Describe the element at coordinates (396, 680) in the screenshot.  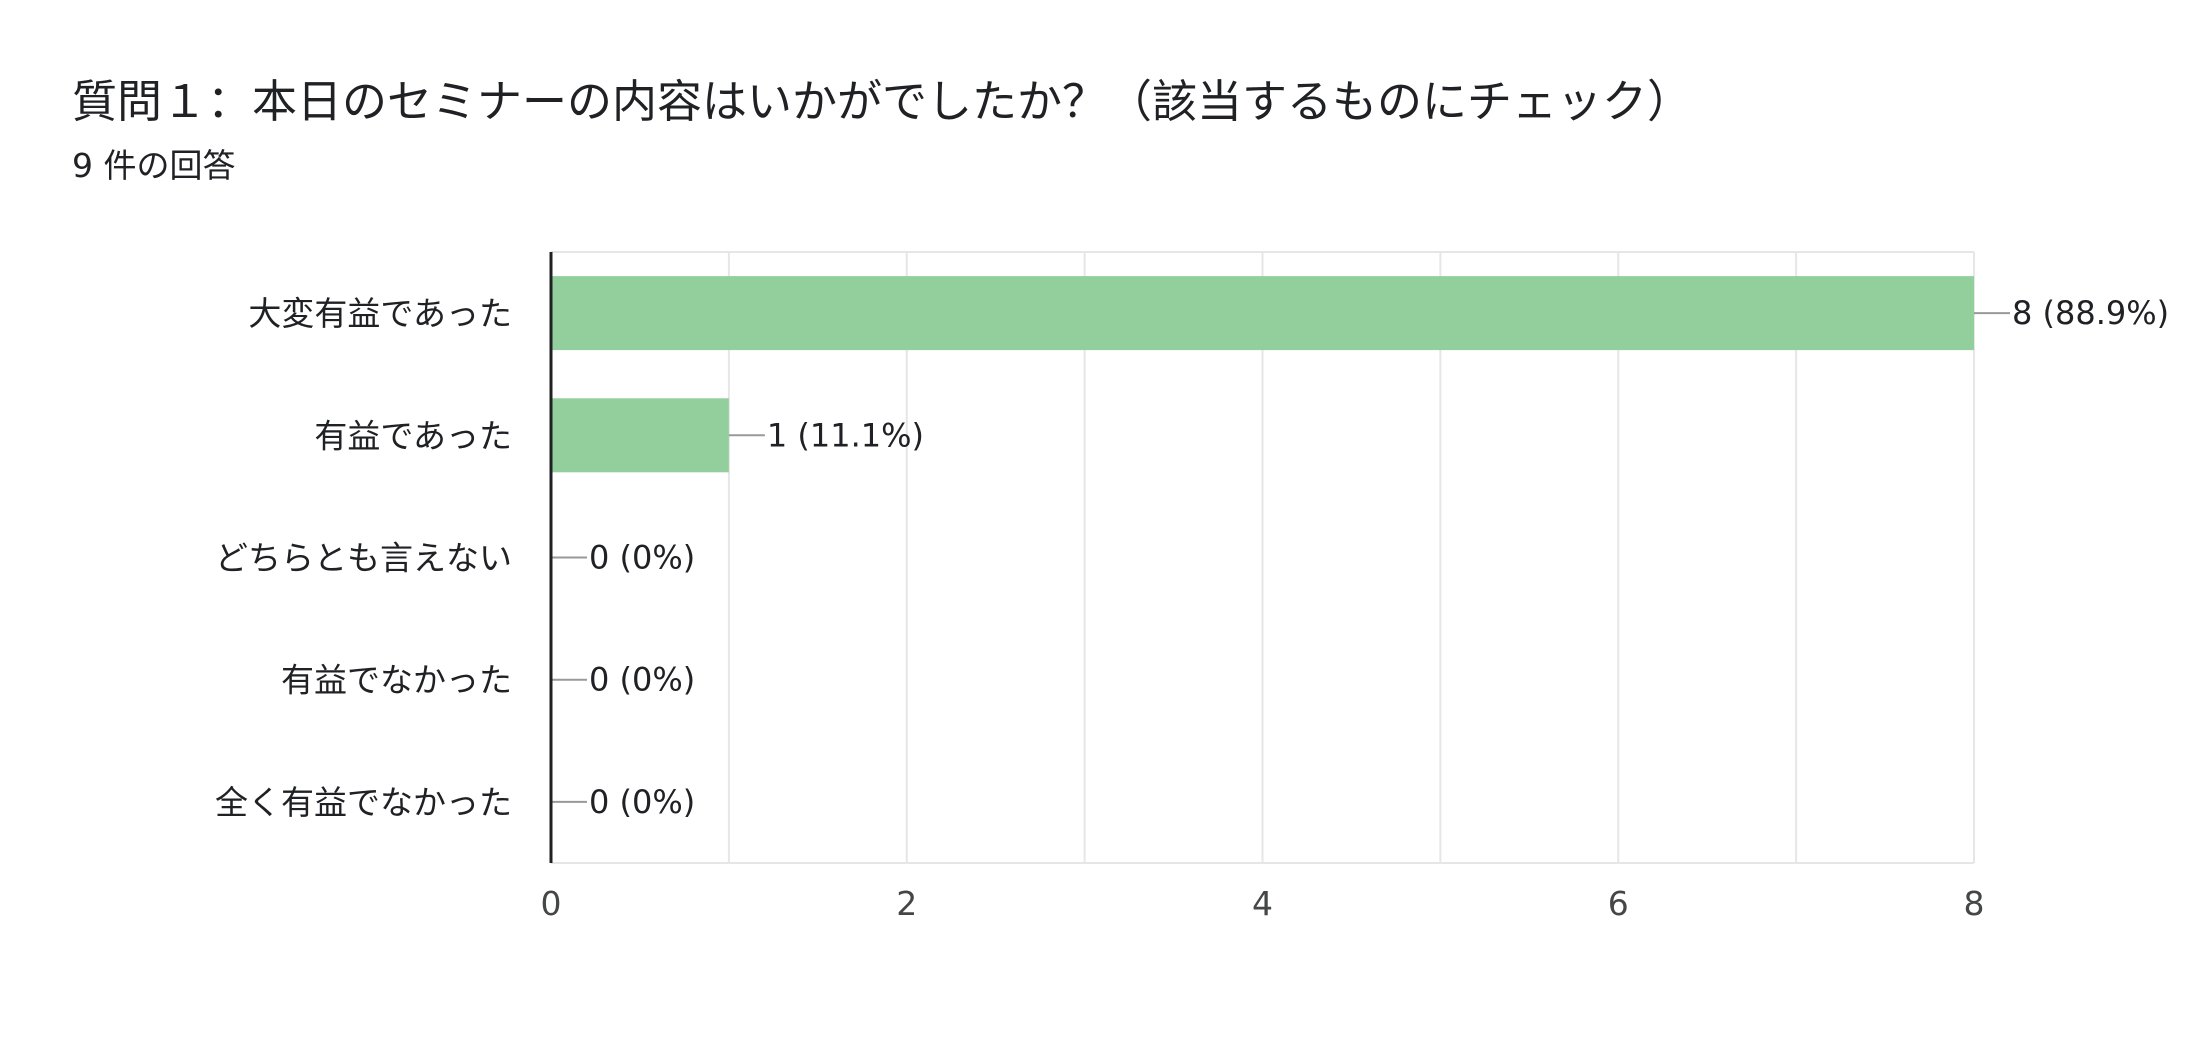
I see `category-label: 有益でなかった` at that location.